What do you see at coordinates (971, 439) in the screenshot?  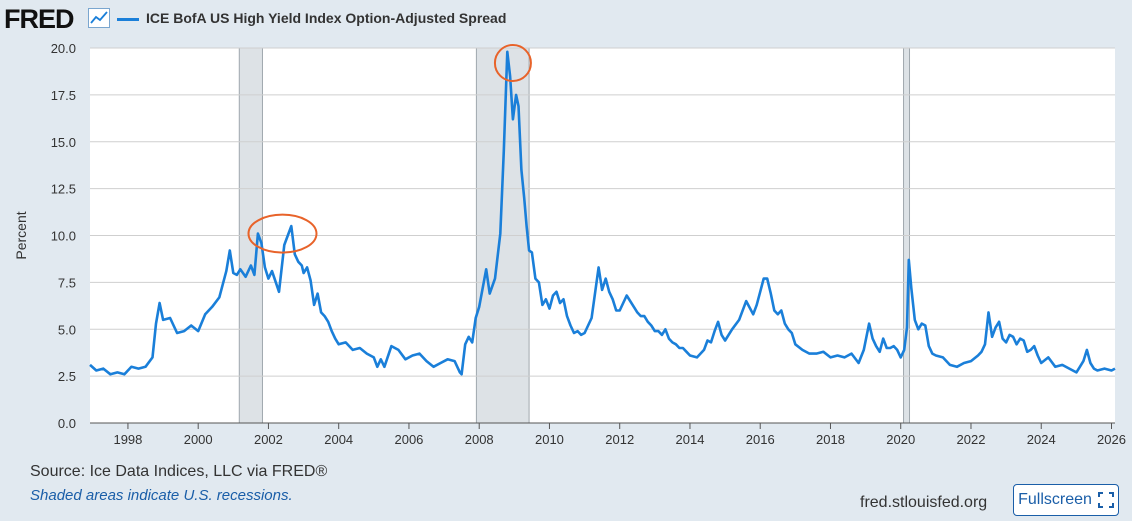 I see `x-tick-label: 2022` at bounding box center [971, 439].